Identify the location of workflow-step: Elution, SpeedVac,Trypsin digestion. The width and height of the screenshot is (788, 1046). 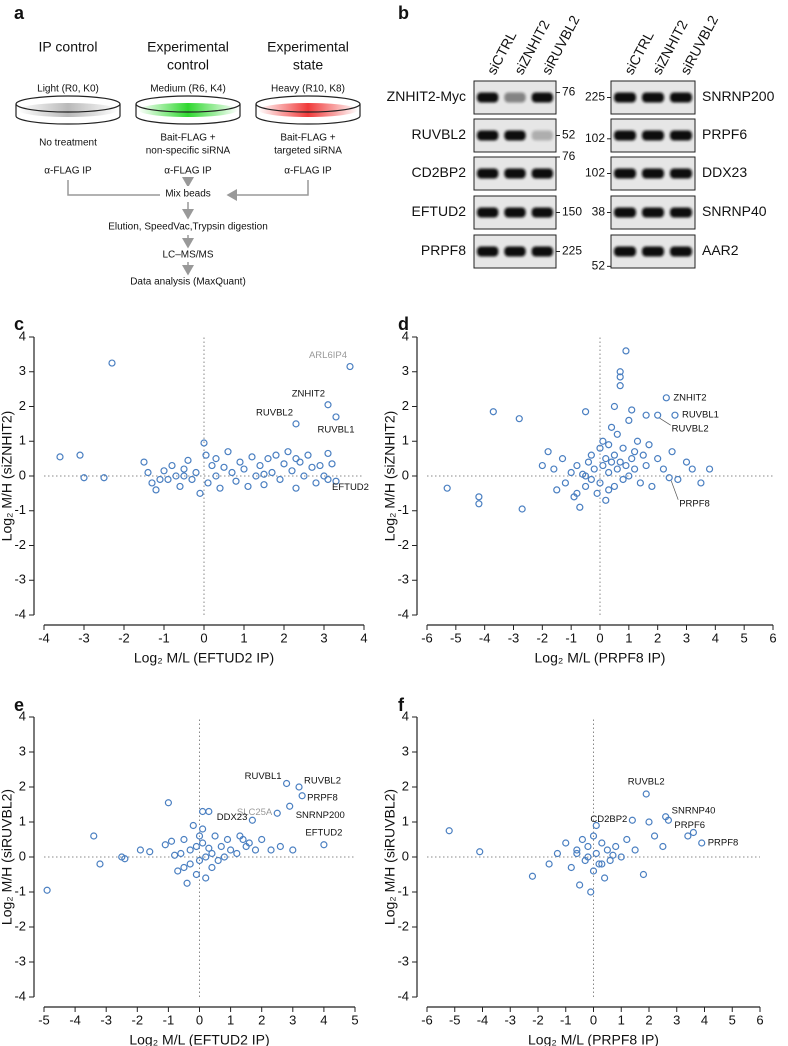
(188, 227).